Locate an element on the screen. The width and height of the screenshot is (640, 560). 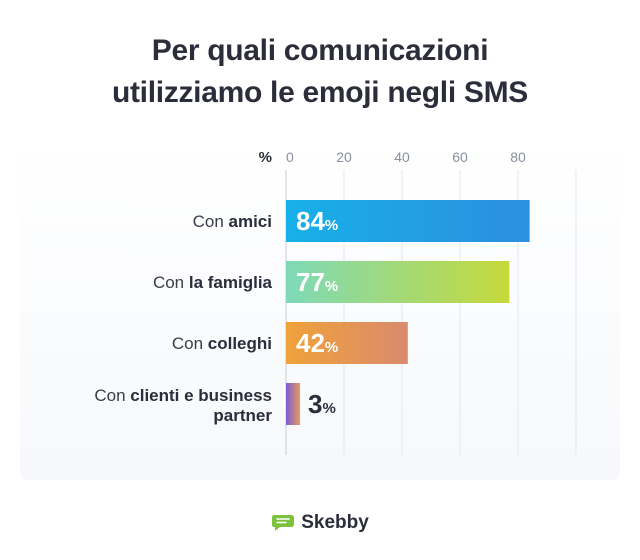
x-tick-label: 80 is located at coordinates (518, 157).